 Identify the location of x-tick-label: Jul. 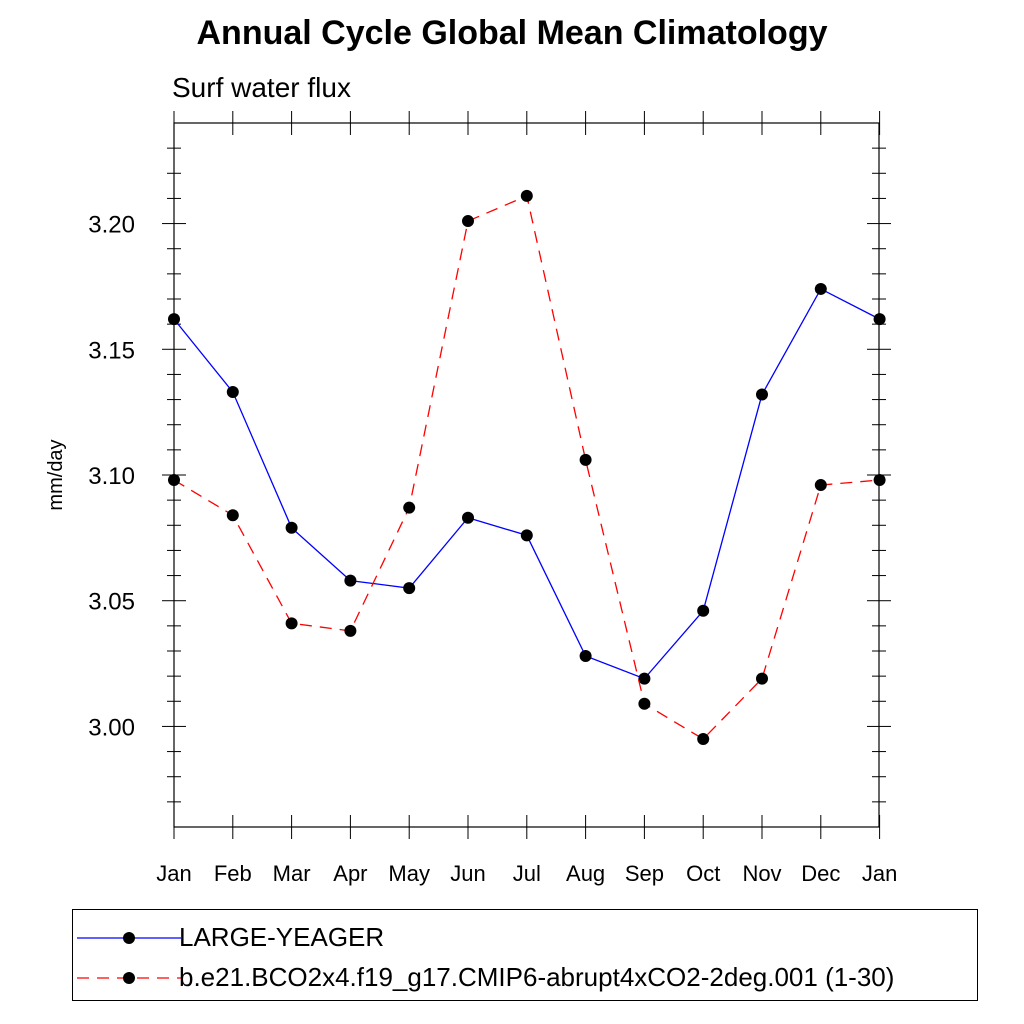
(527, 873).